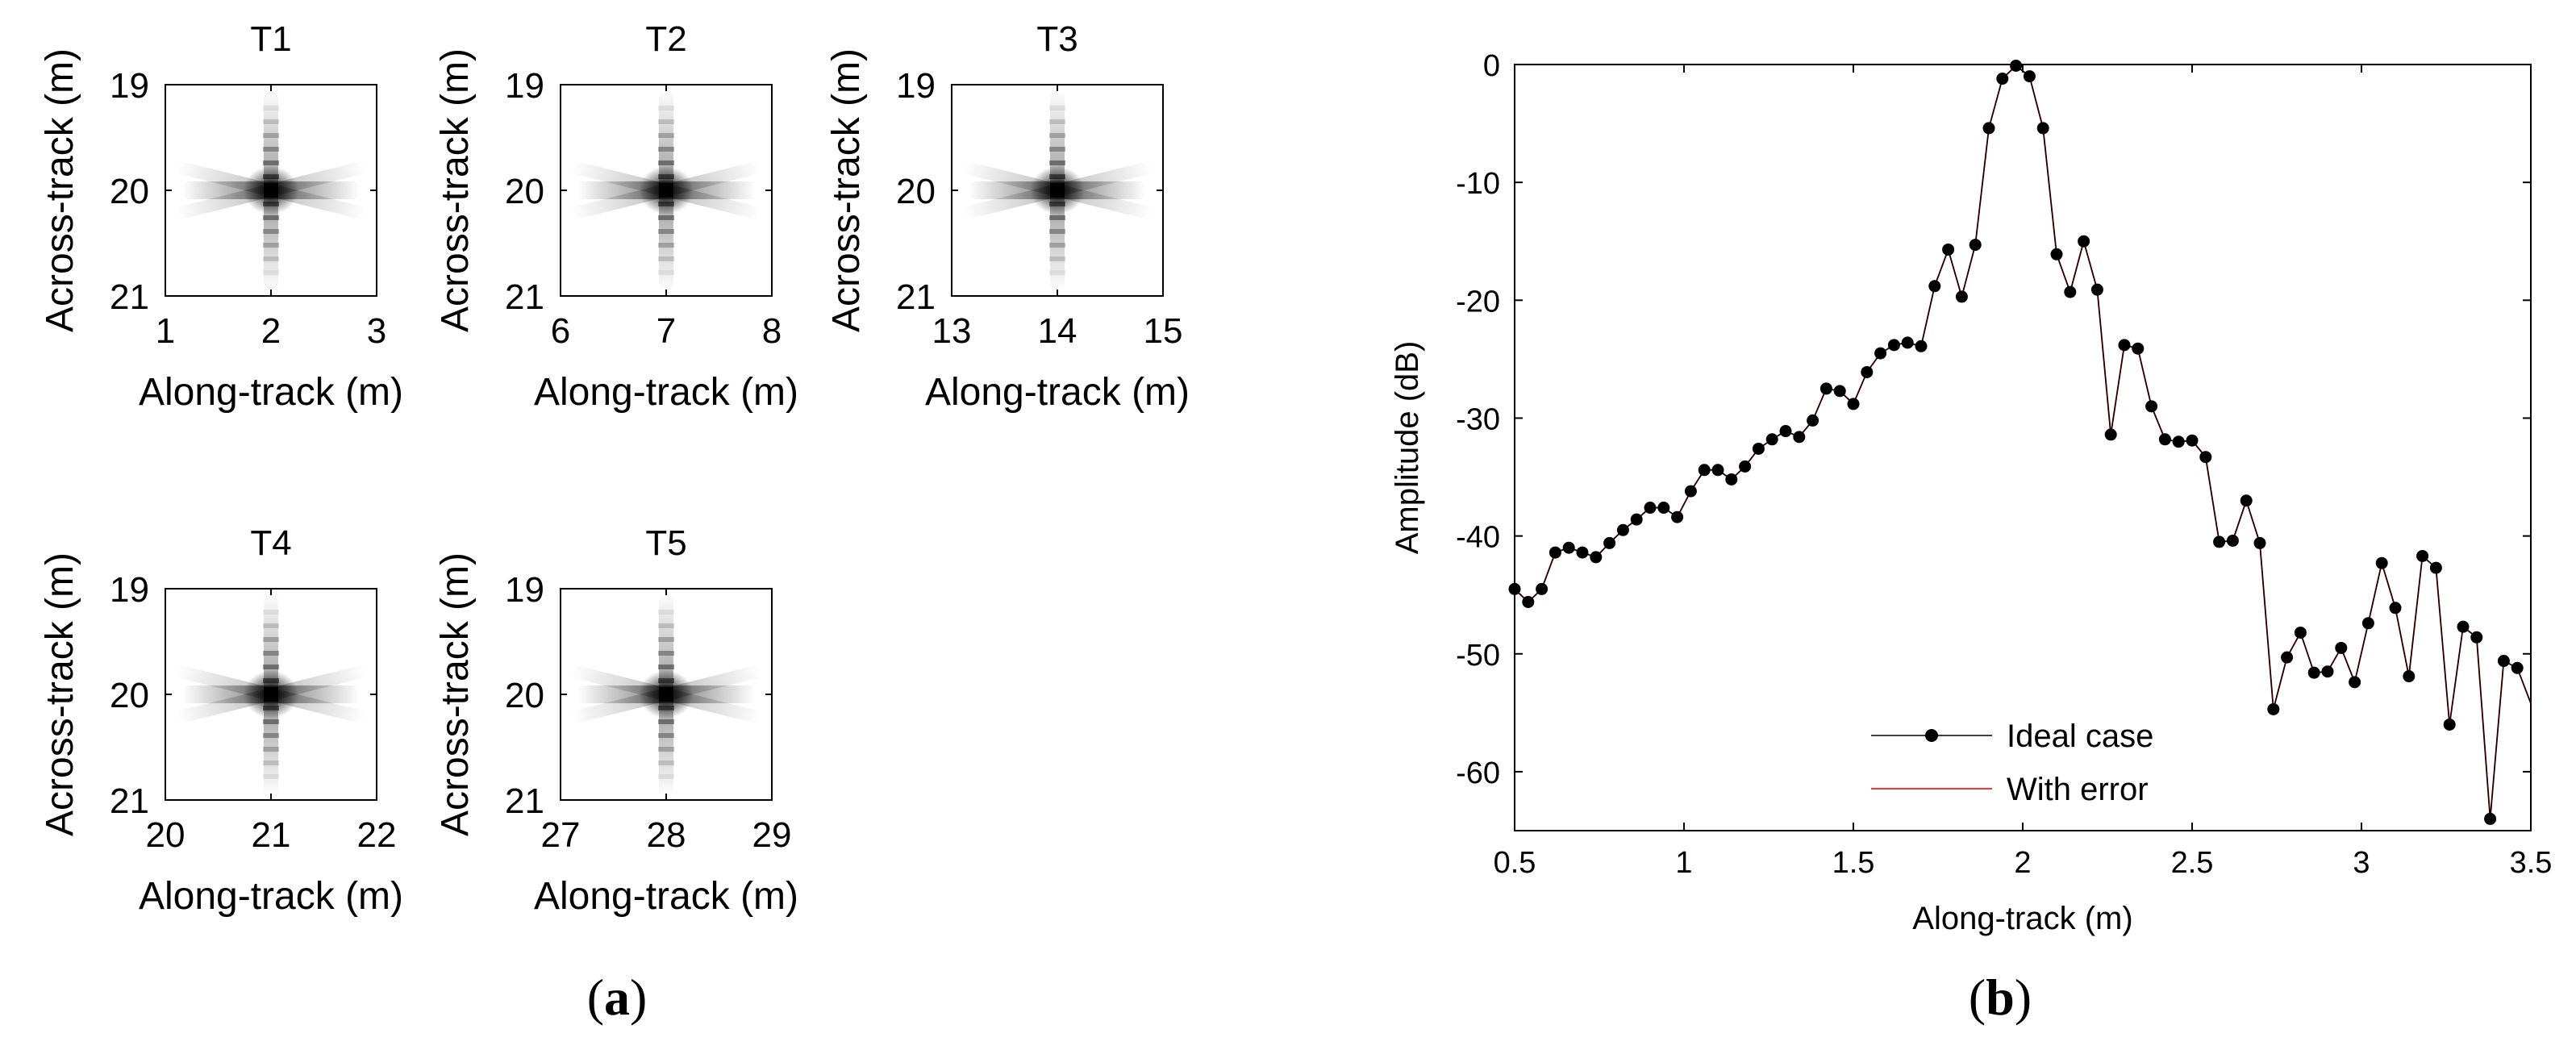 The width and height of the screenshot is (2576, 1050). Describe the element at coordinates (2022, 918) in the screenshot. I see `profile-x-axis-label: Along-track (m)` at that location.